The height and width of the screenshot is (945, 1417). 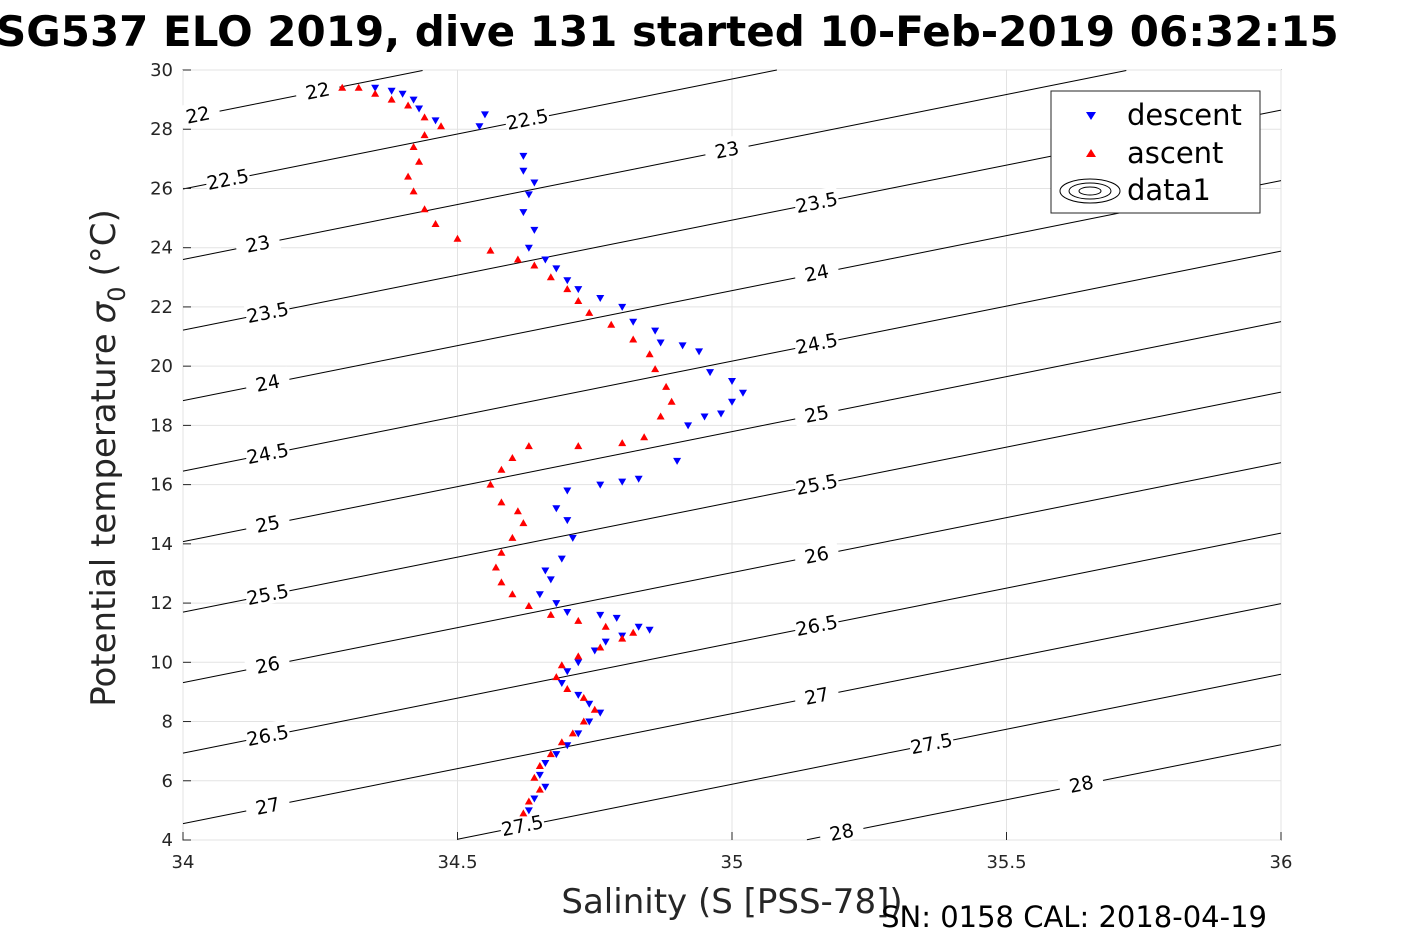 I want to click on y-tick-label: 22, so click(x=161, y=307).